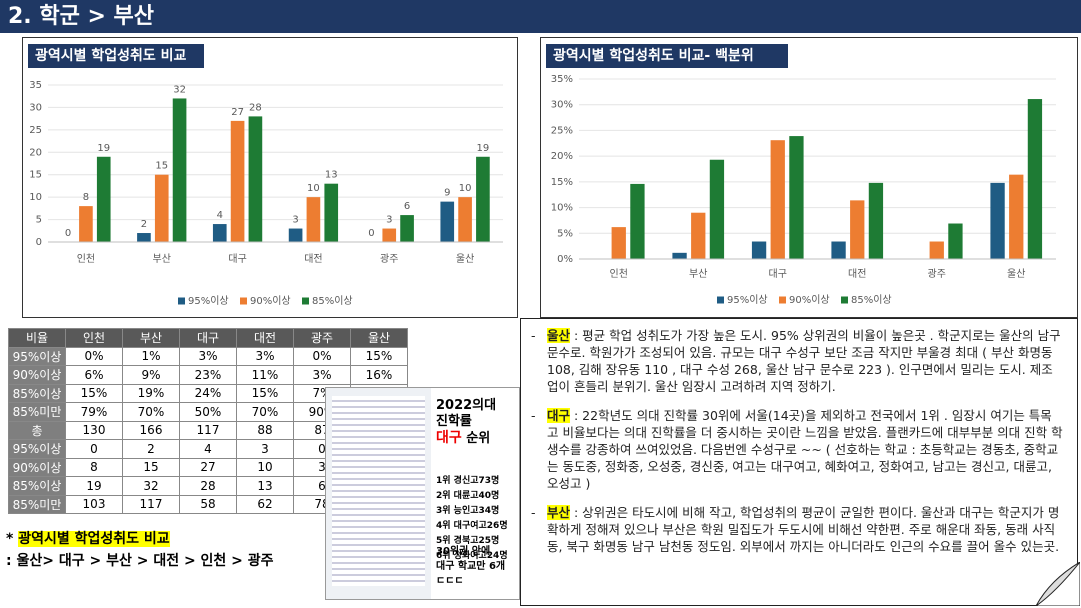 The height and width of the screenshot is (608, 1081). Describe the element at coordinates (562, 105) in the screenshot. I see `y-tick-label: 30%` at that location.